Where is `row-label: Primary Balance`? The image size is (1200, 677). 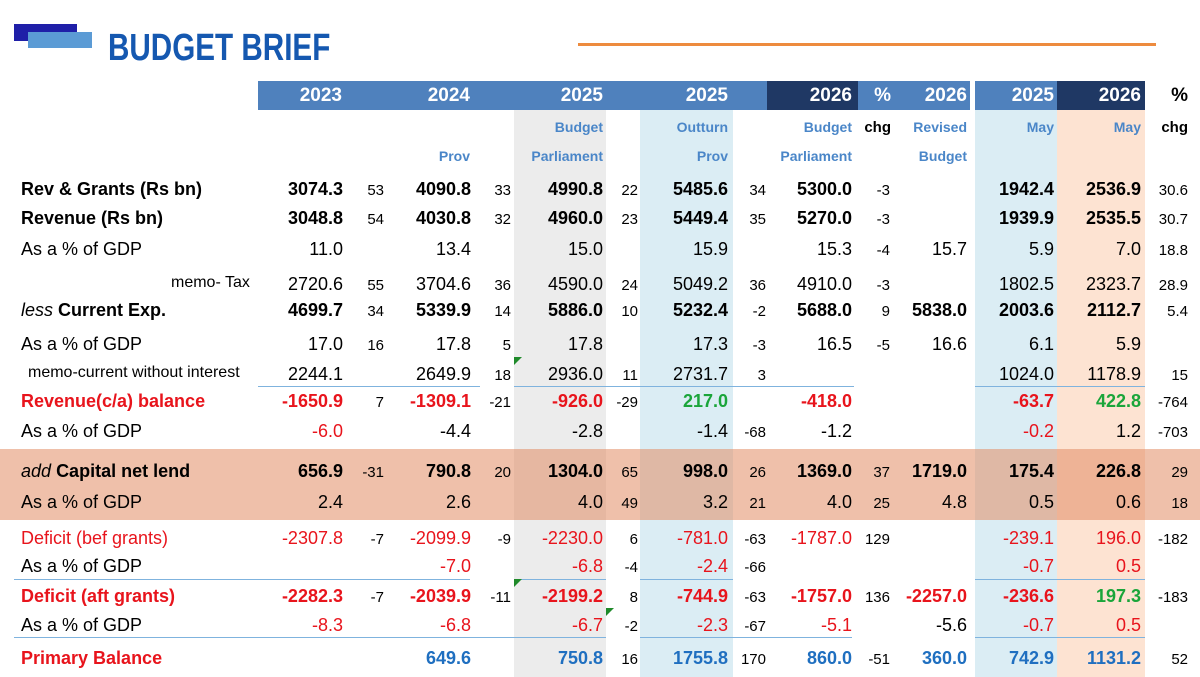
row-label: Primary Balance is located at coordinates (91, 658).